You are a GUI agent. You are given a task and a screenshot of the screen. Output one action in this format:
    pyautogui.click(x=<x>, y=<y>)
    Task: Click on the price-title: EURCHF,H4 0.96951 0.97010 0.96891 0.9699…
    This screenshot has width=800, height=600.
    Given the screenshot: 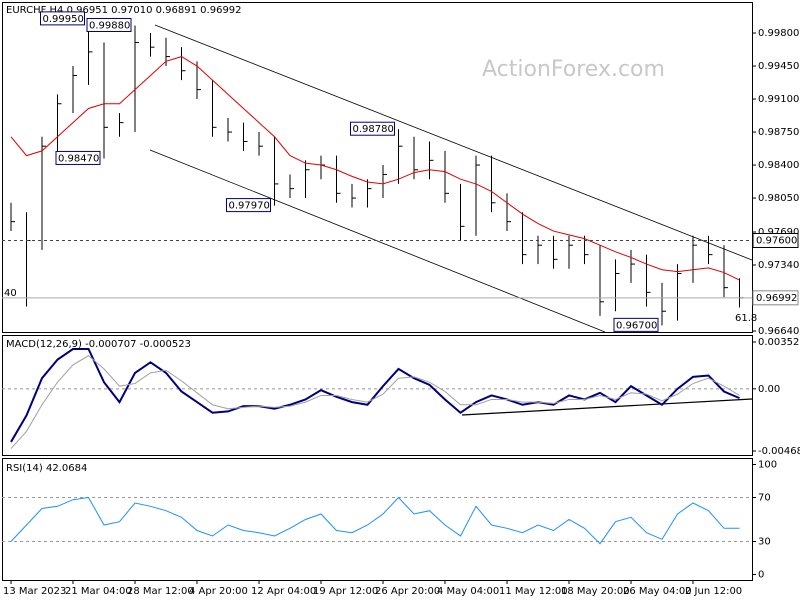 What is the action you would take?
    pyautogui.click(x=124, y=10)
    